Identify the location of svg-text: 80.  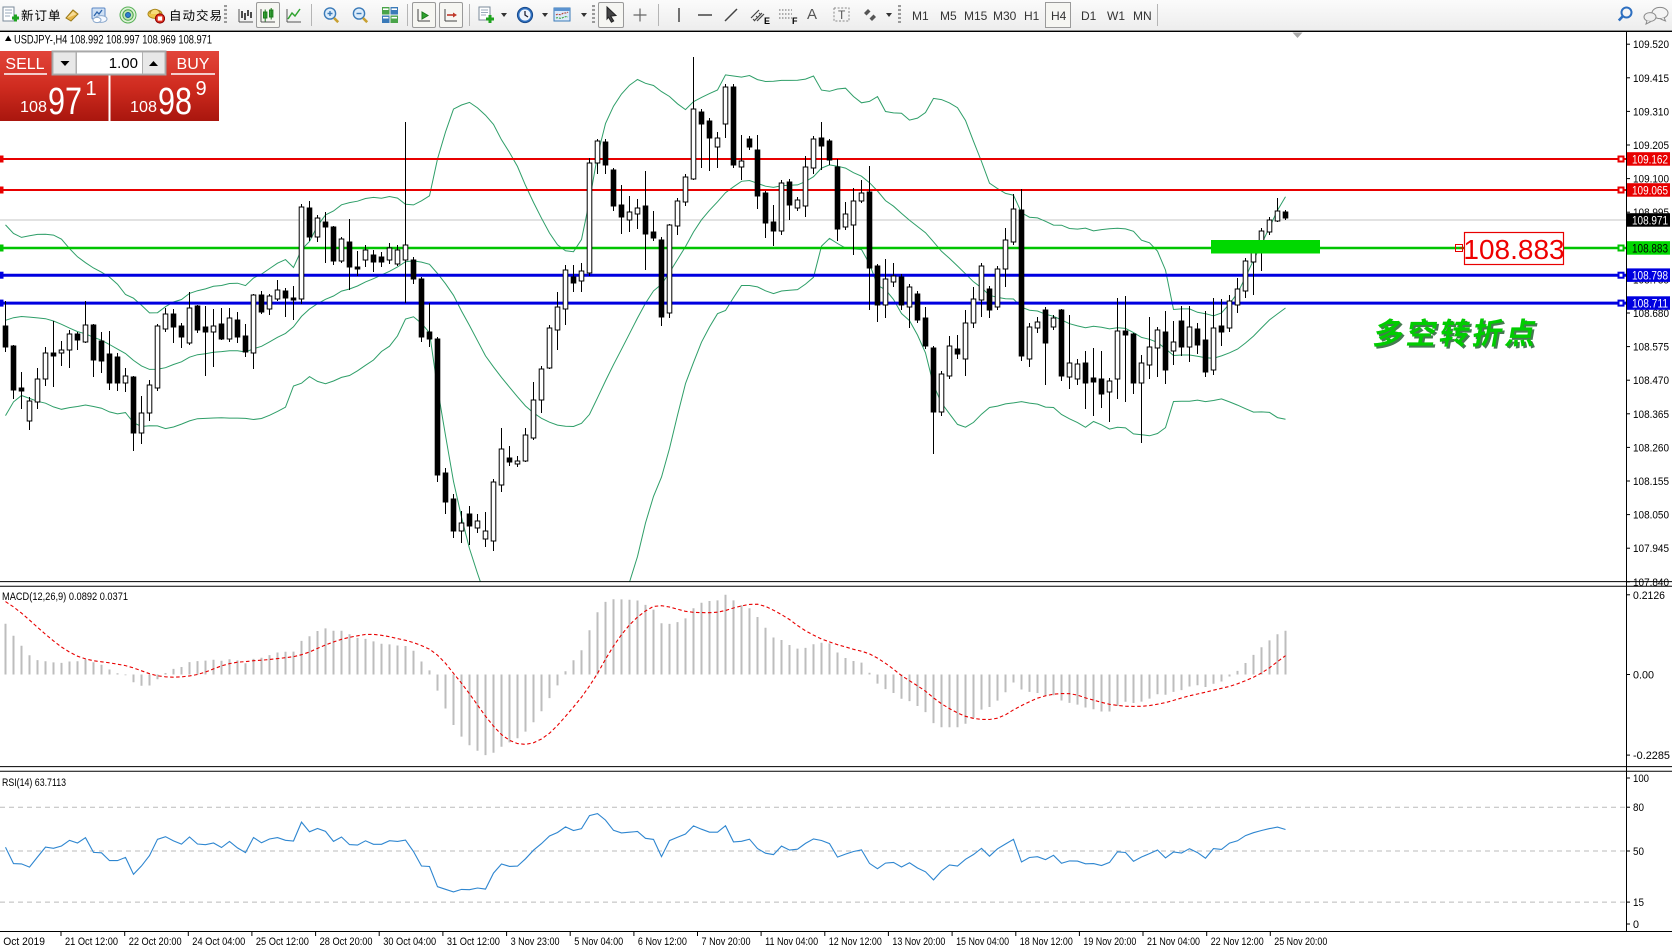
(1638, 808).